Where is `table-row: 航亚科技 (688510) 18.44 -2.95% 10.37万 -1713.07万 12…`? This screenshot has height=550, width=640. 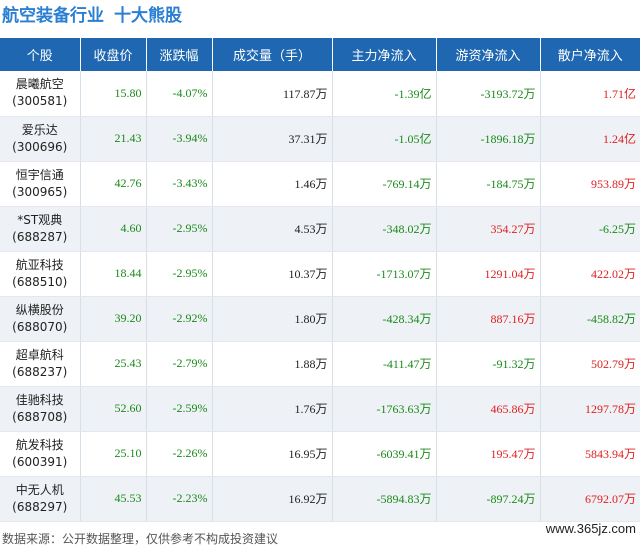
table-row: 航亚科技 (688510) 18.44 -2.95% 10.37万 -1713.07万 12… is located at coordinates (320, 274).